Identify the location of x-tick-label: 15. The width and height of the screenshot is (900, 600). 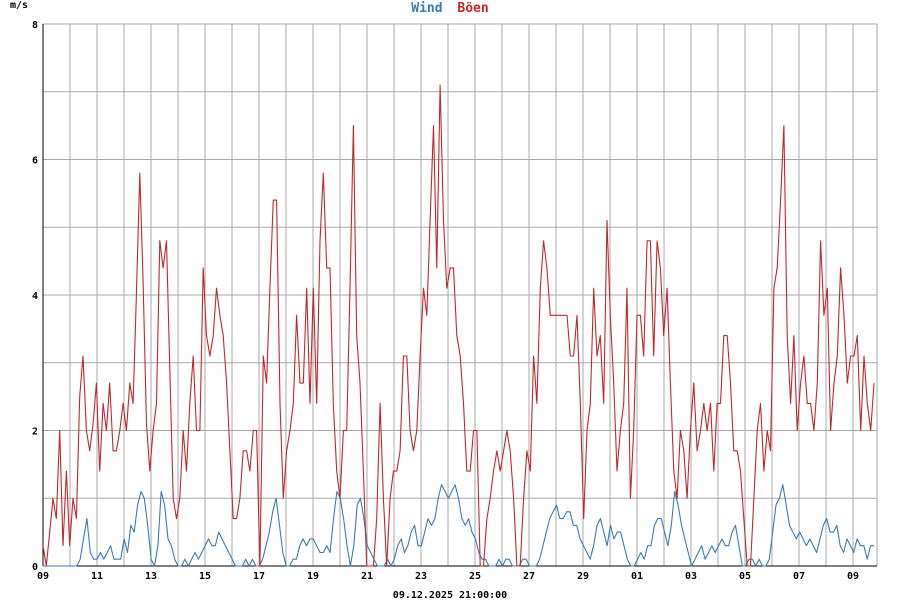
(205, 576).